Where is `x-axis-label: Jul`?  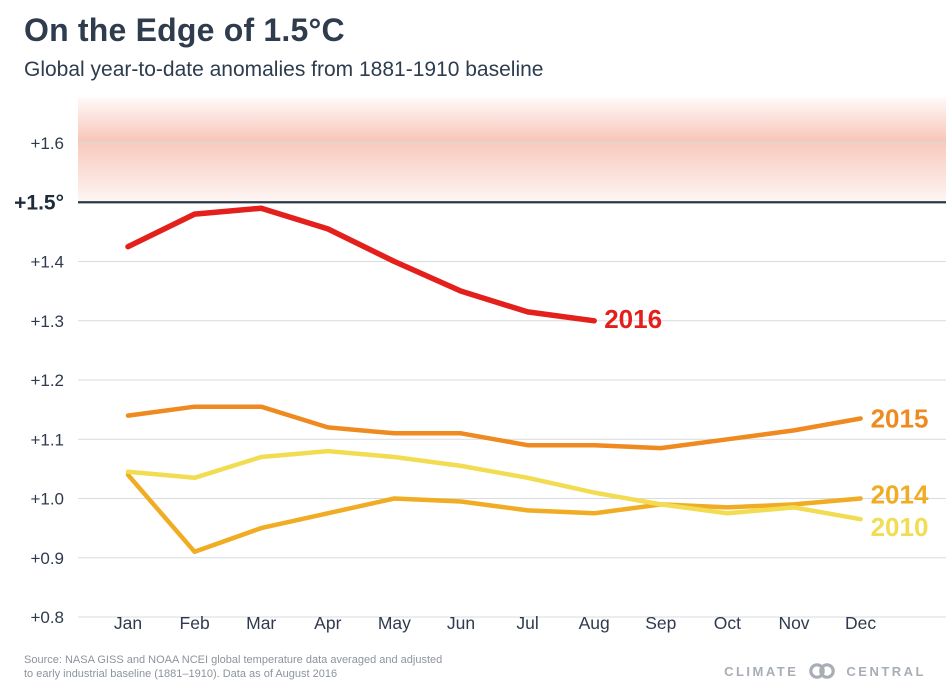
x-axis-label: Jul is located at coordinates (527, 623).